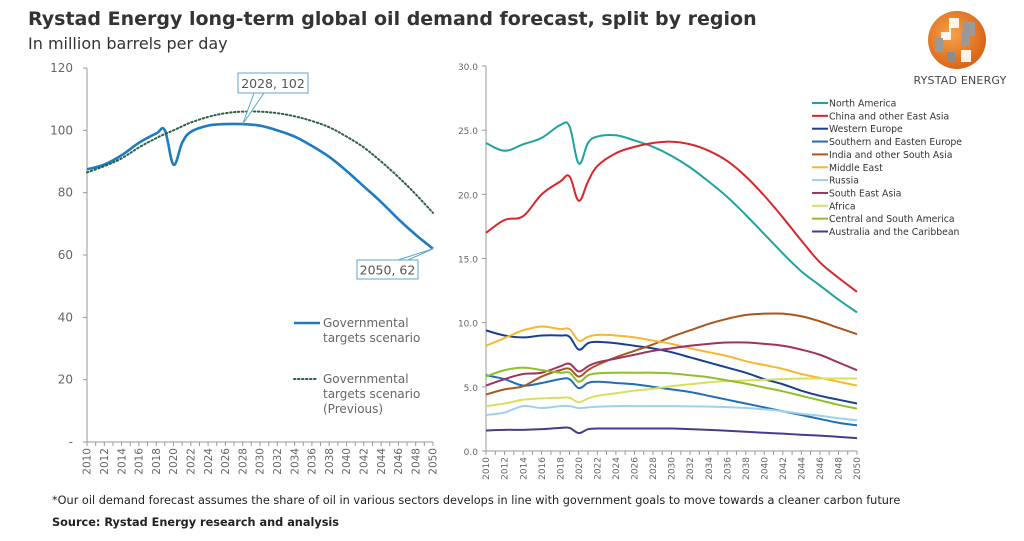 The height and width of the screenshot is (541, 1024). I want to click on series-line-governmental-targets-scenario, so click(260, 186).